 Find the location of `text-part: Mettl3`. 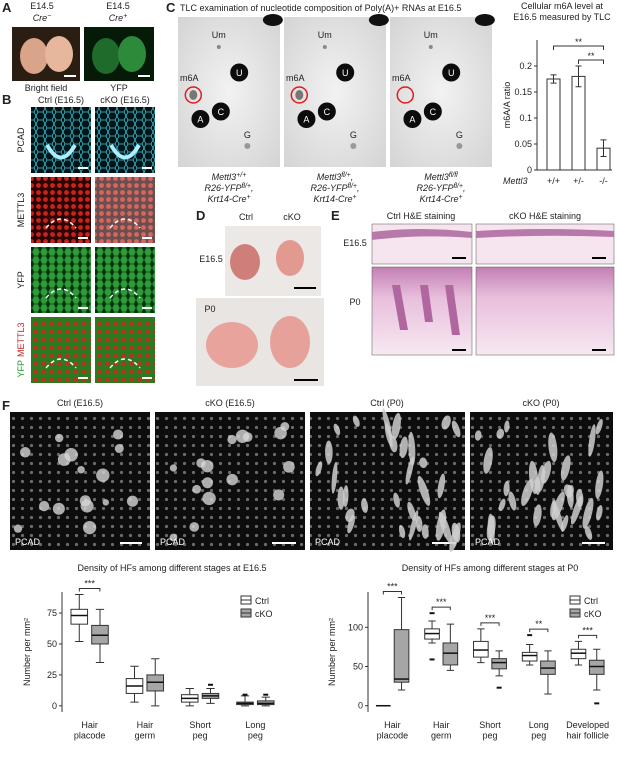

text-part: Mettl3 is located at coordinates (224, 177).